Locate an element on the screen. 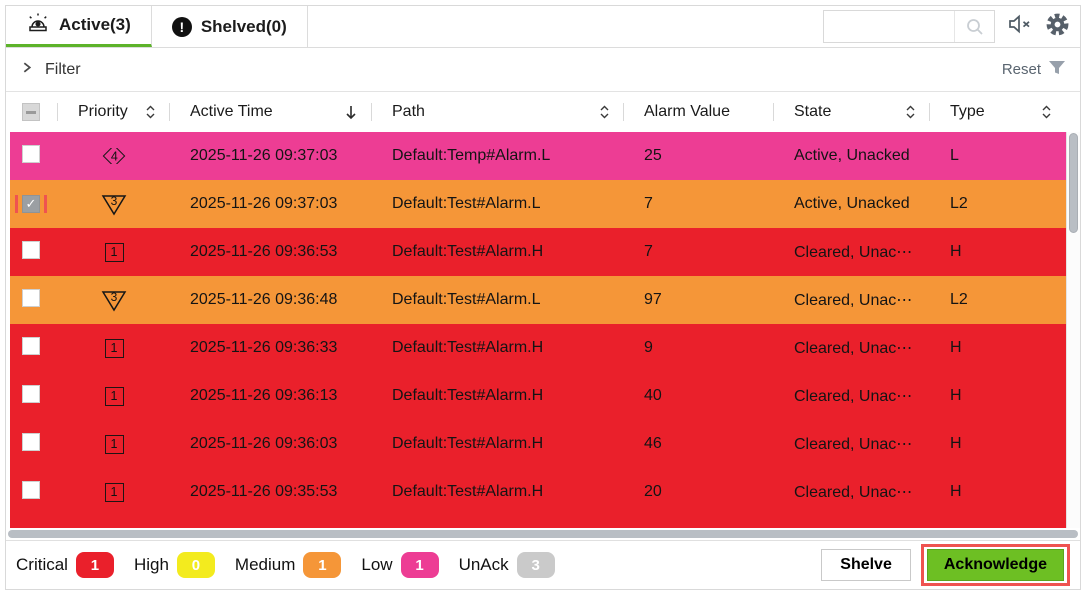  select-all-checkbox is located at coordinates (31, 112).